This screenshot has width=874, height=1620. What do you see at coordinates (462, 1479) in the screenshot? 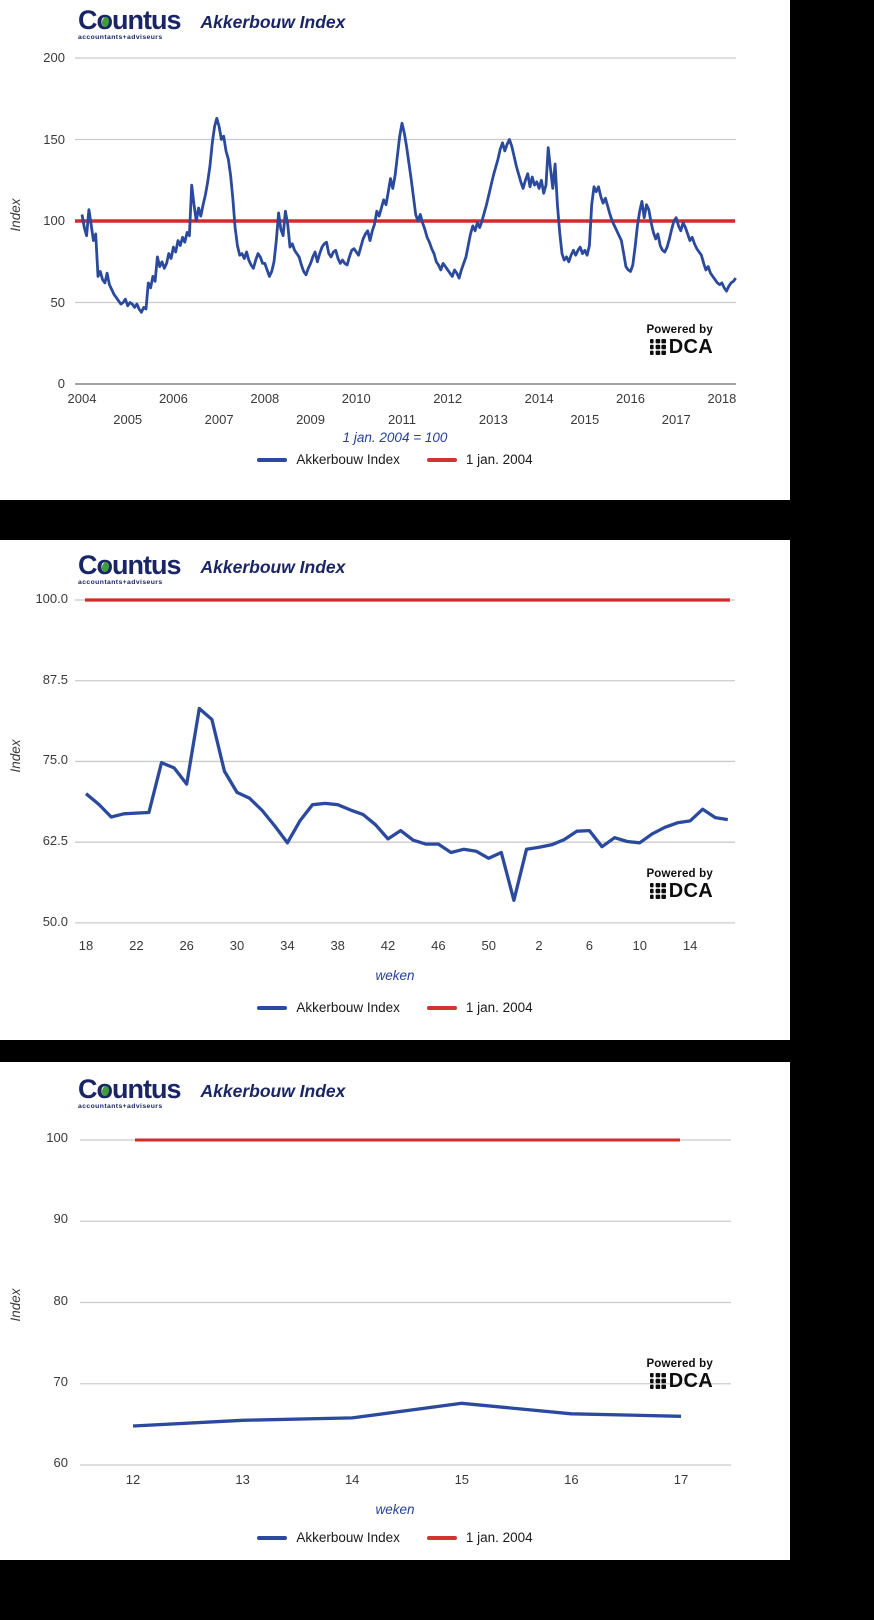
I see `x-tick-label: 15` at bounding box center [462, 1479].